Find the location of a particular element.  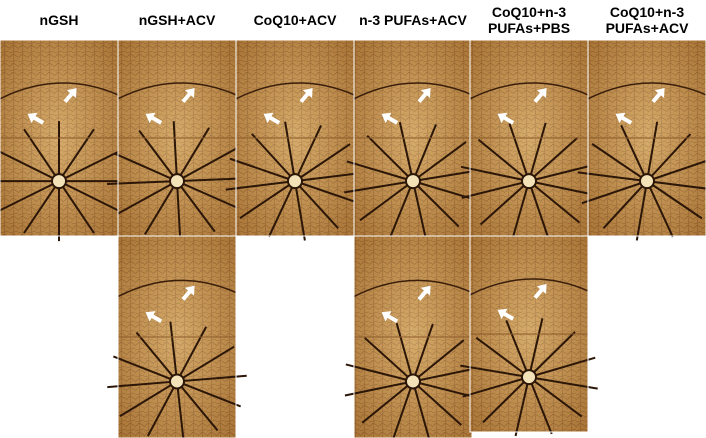

column-header: CoQ10+n-3 PUFAs+ACV is located at coordinates (647, 20).